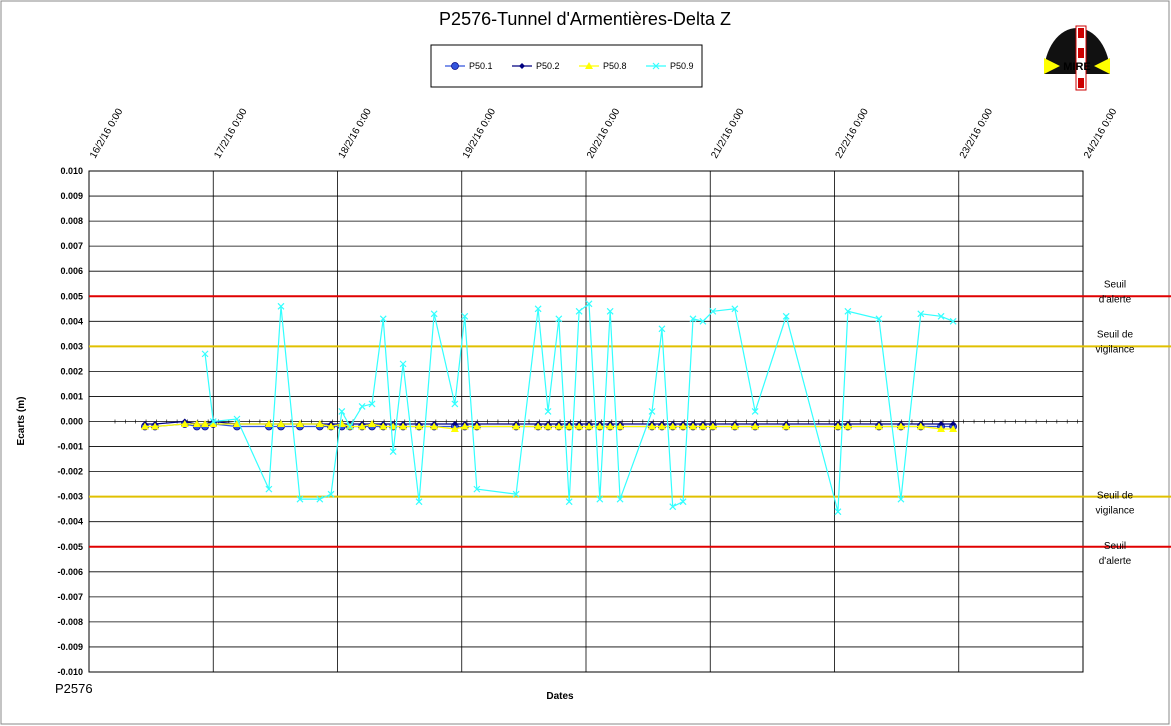 This screenshot has height=726, width=1171. Describe the element at coordinates (71, 321) in the screenshot. I see `y-tick-label: 0.004` at that location.